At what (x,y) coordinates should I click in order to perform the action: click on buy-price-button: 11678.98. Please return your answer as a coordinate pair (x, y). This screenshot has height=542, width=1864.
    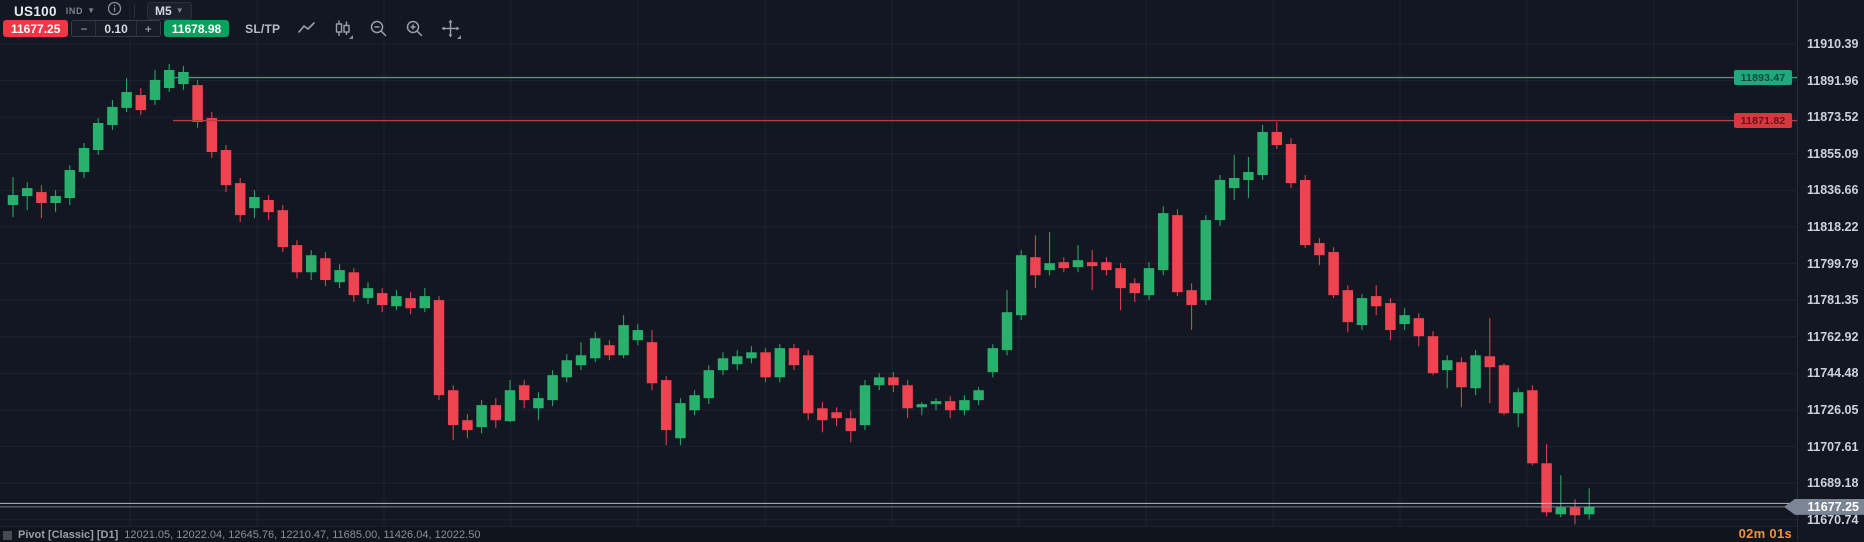
    Looking at the image, I should click on (196, 28).